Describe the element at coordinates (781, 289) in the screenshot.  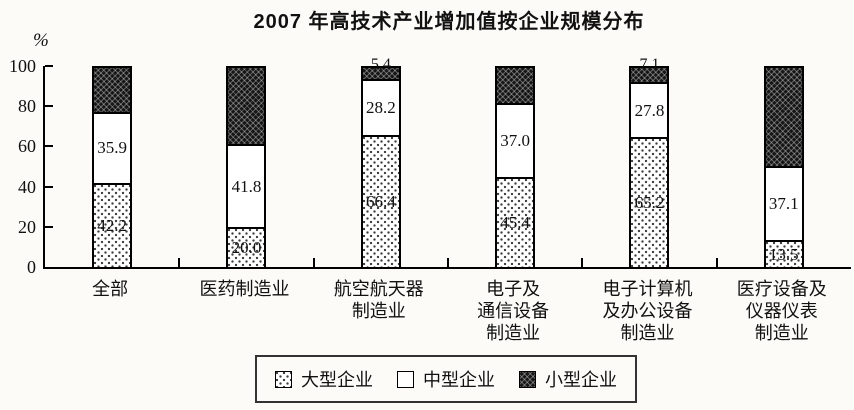
I see `category-label-line: 医疗设备及` at that location.